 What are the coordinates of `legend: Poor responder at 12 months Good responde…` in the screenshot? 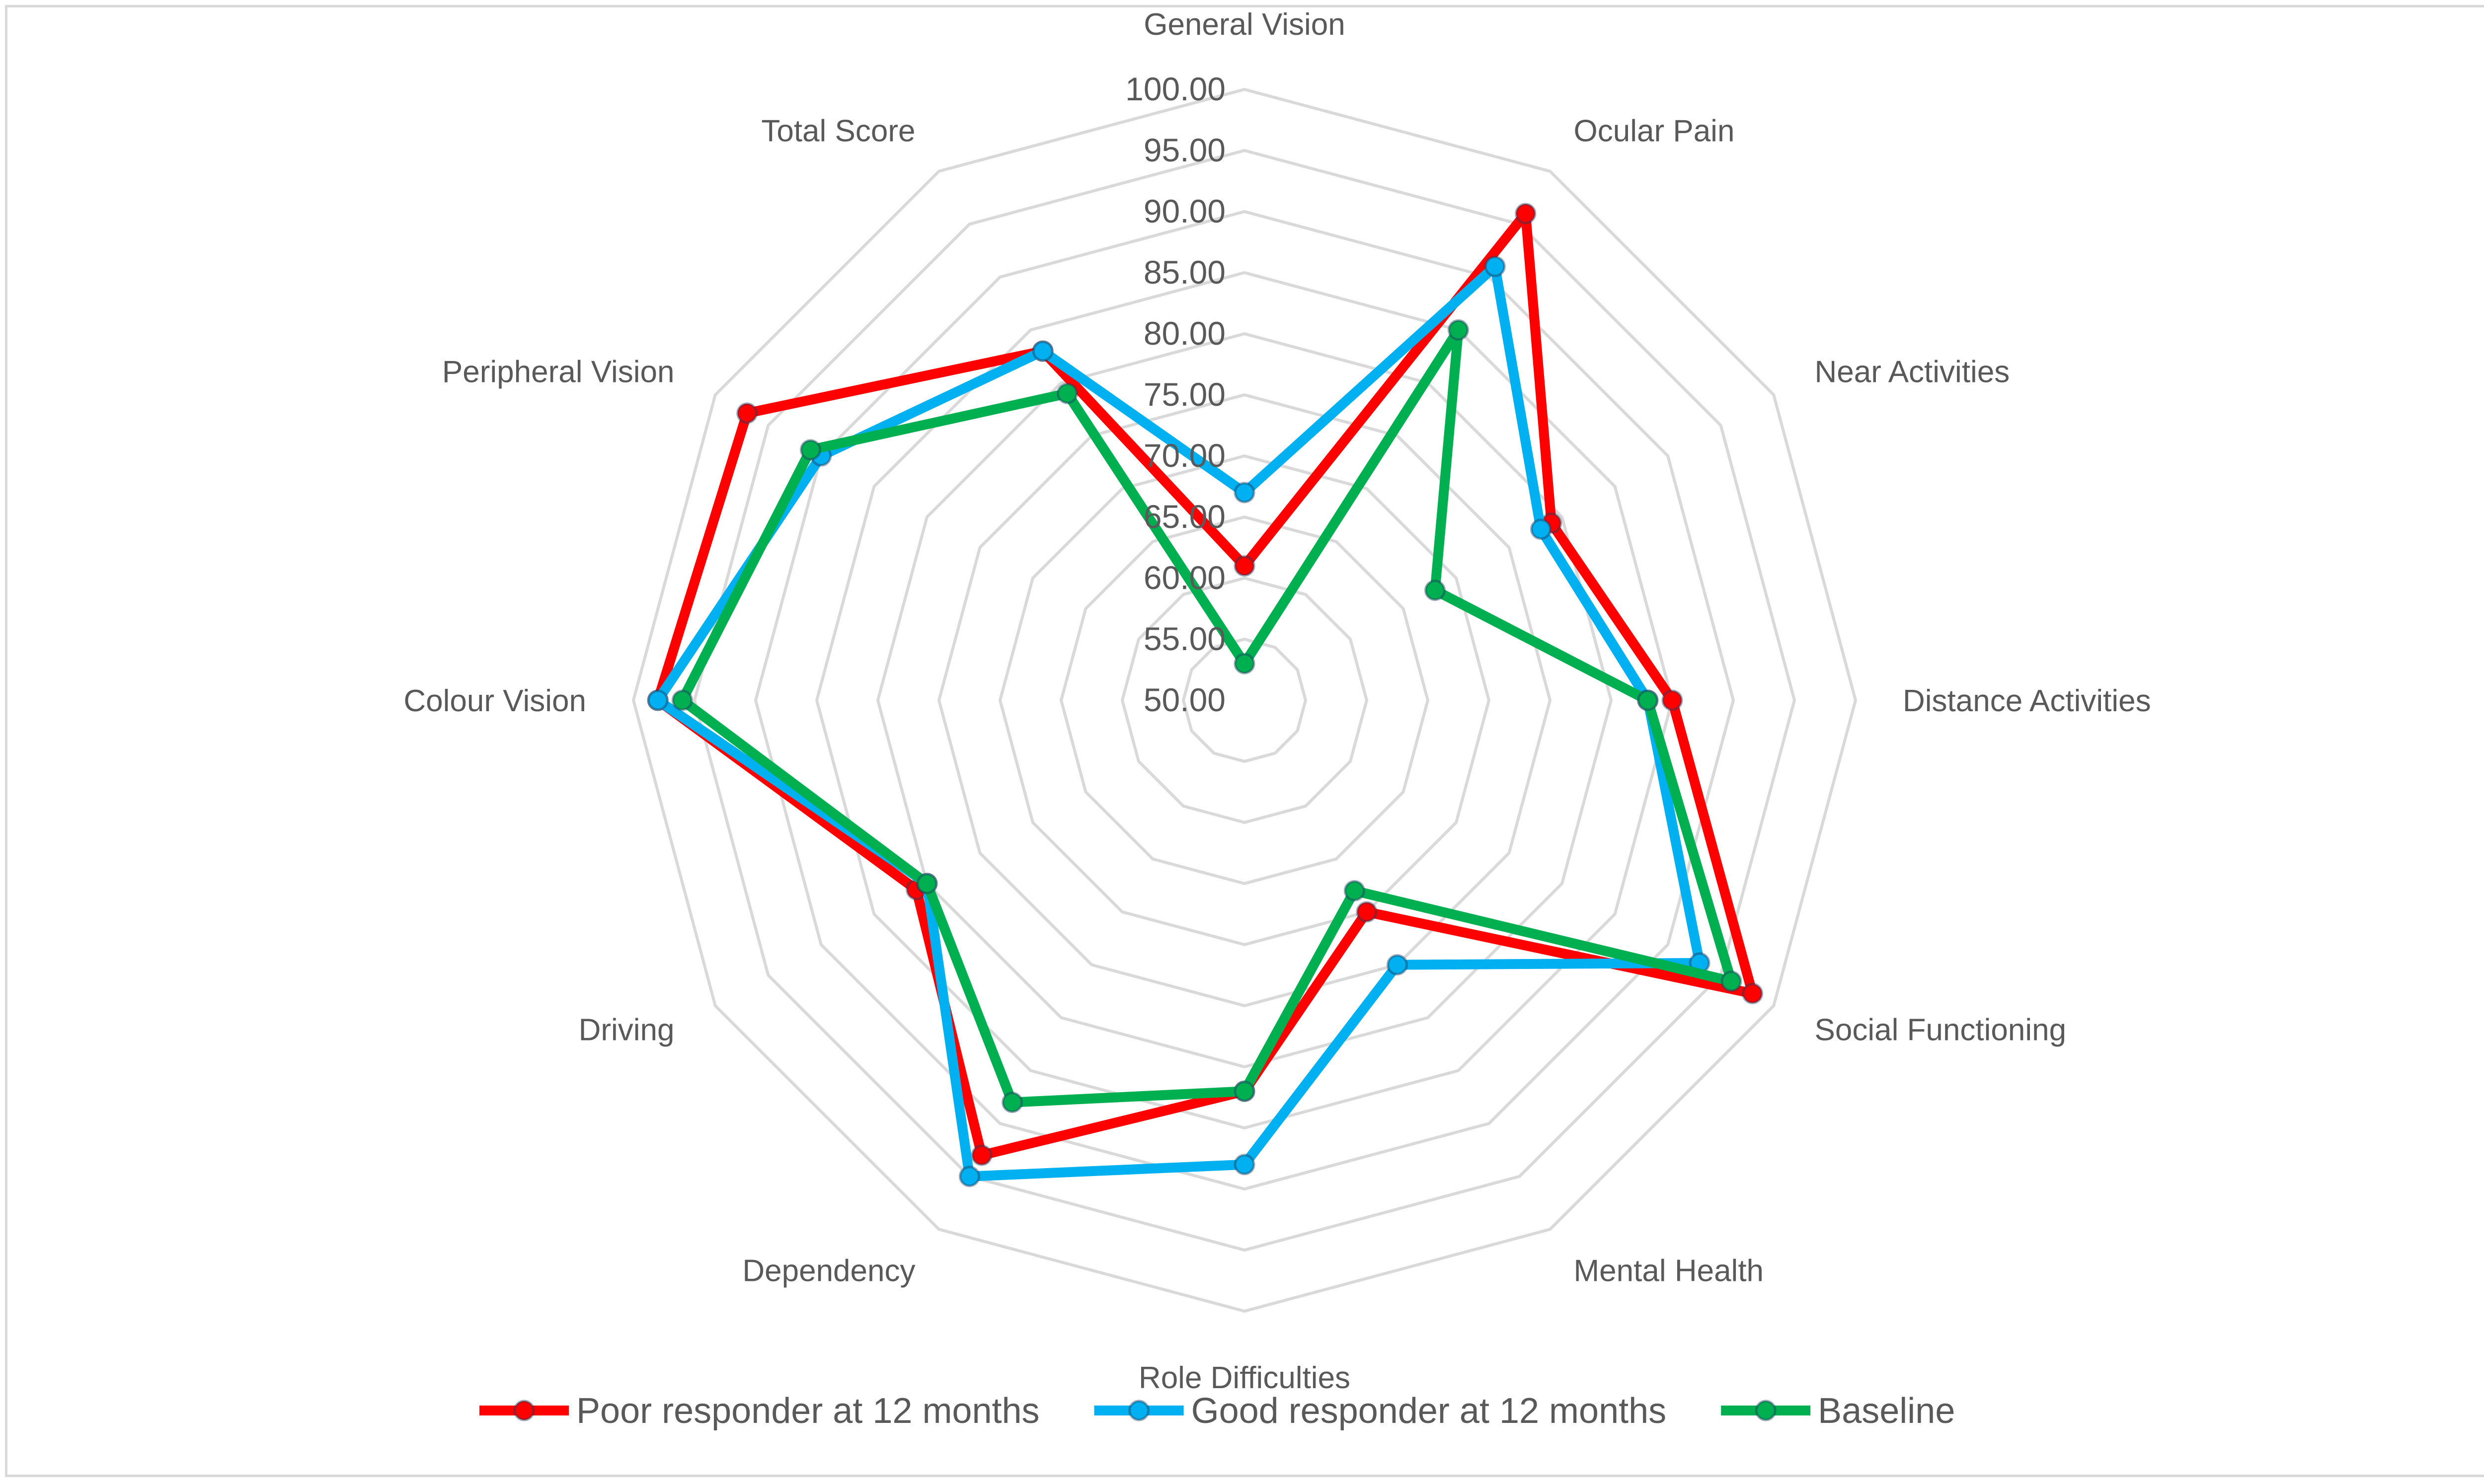 It's located at (1217, 1411).